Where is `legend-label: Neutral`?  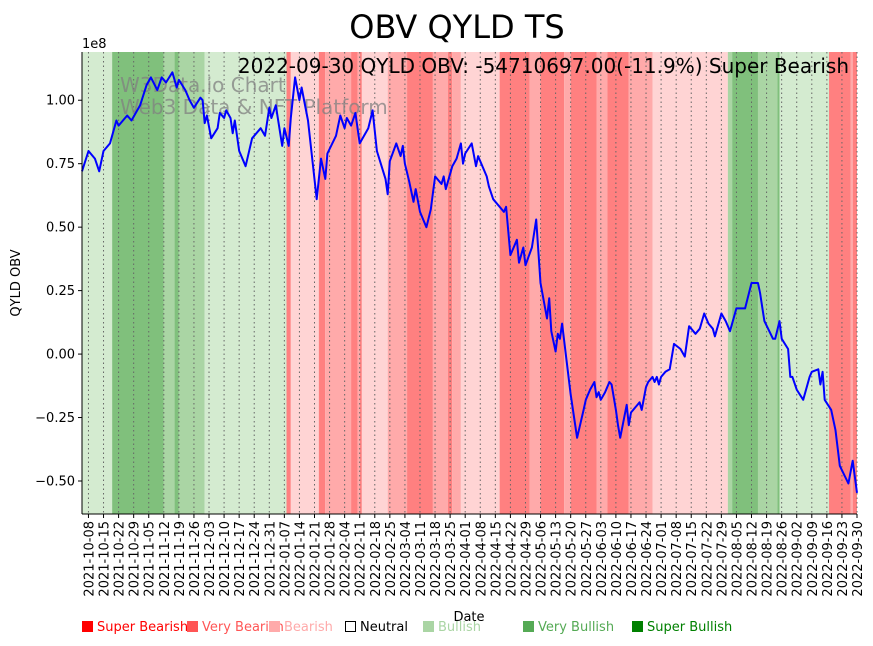
legend-label: Neutral is located at coordinates (384, 627).